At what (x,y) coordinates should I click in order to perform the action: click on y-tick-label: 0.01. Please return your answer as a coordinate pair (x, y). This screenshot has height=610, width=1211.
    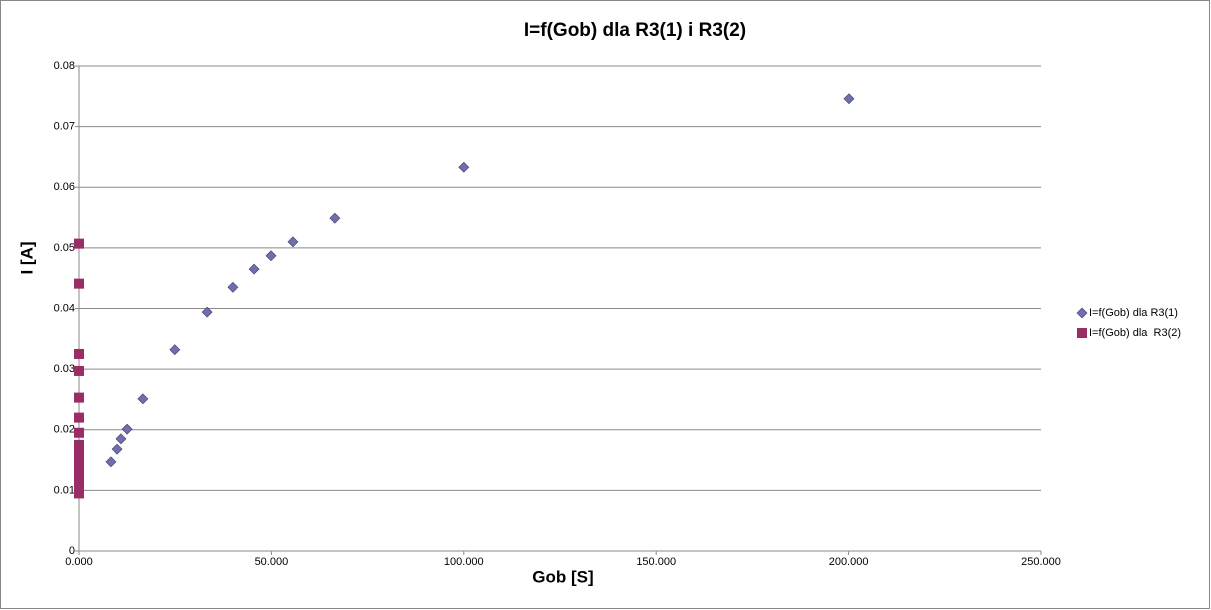
    Looking at the image, I should click on (64, 490).